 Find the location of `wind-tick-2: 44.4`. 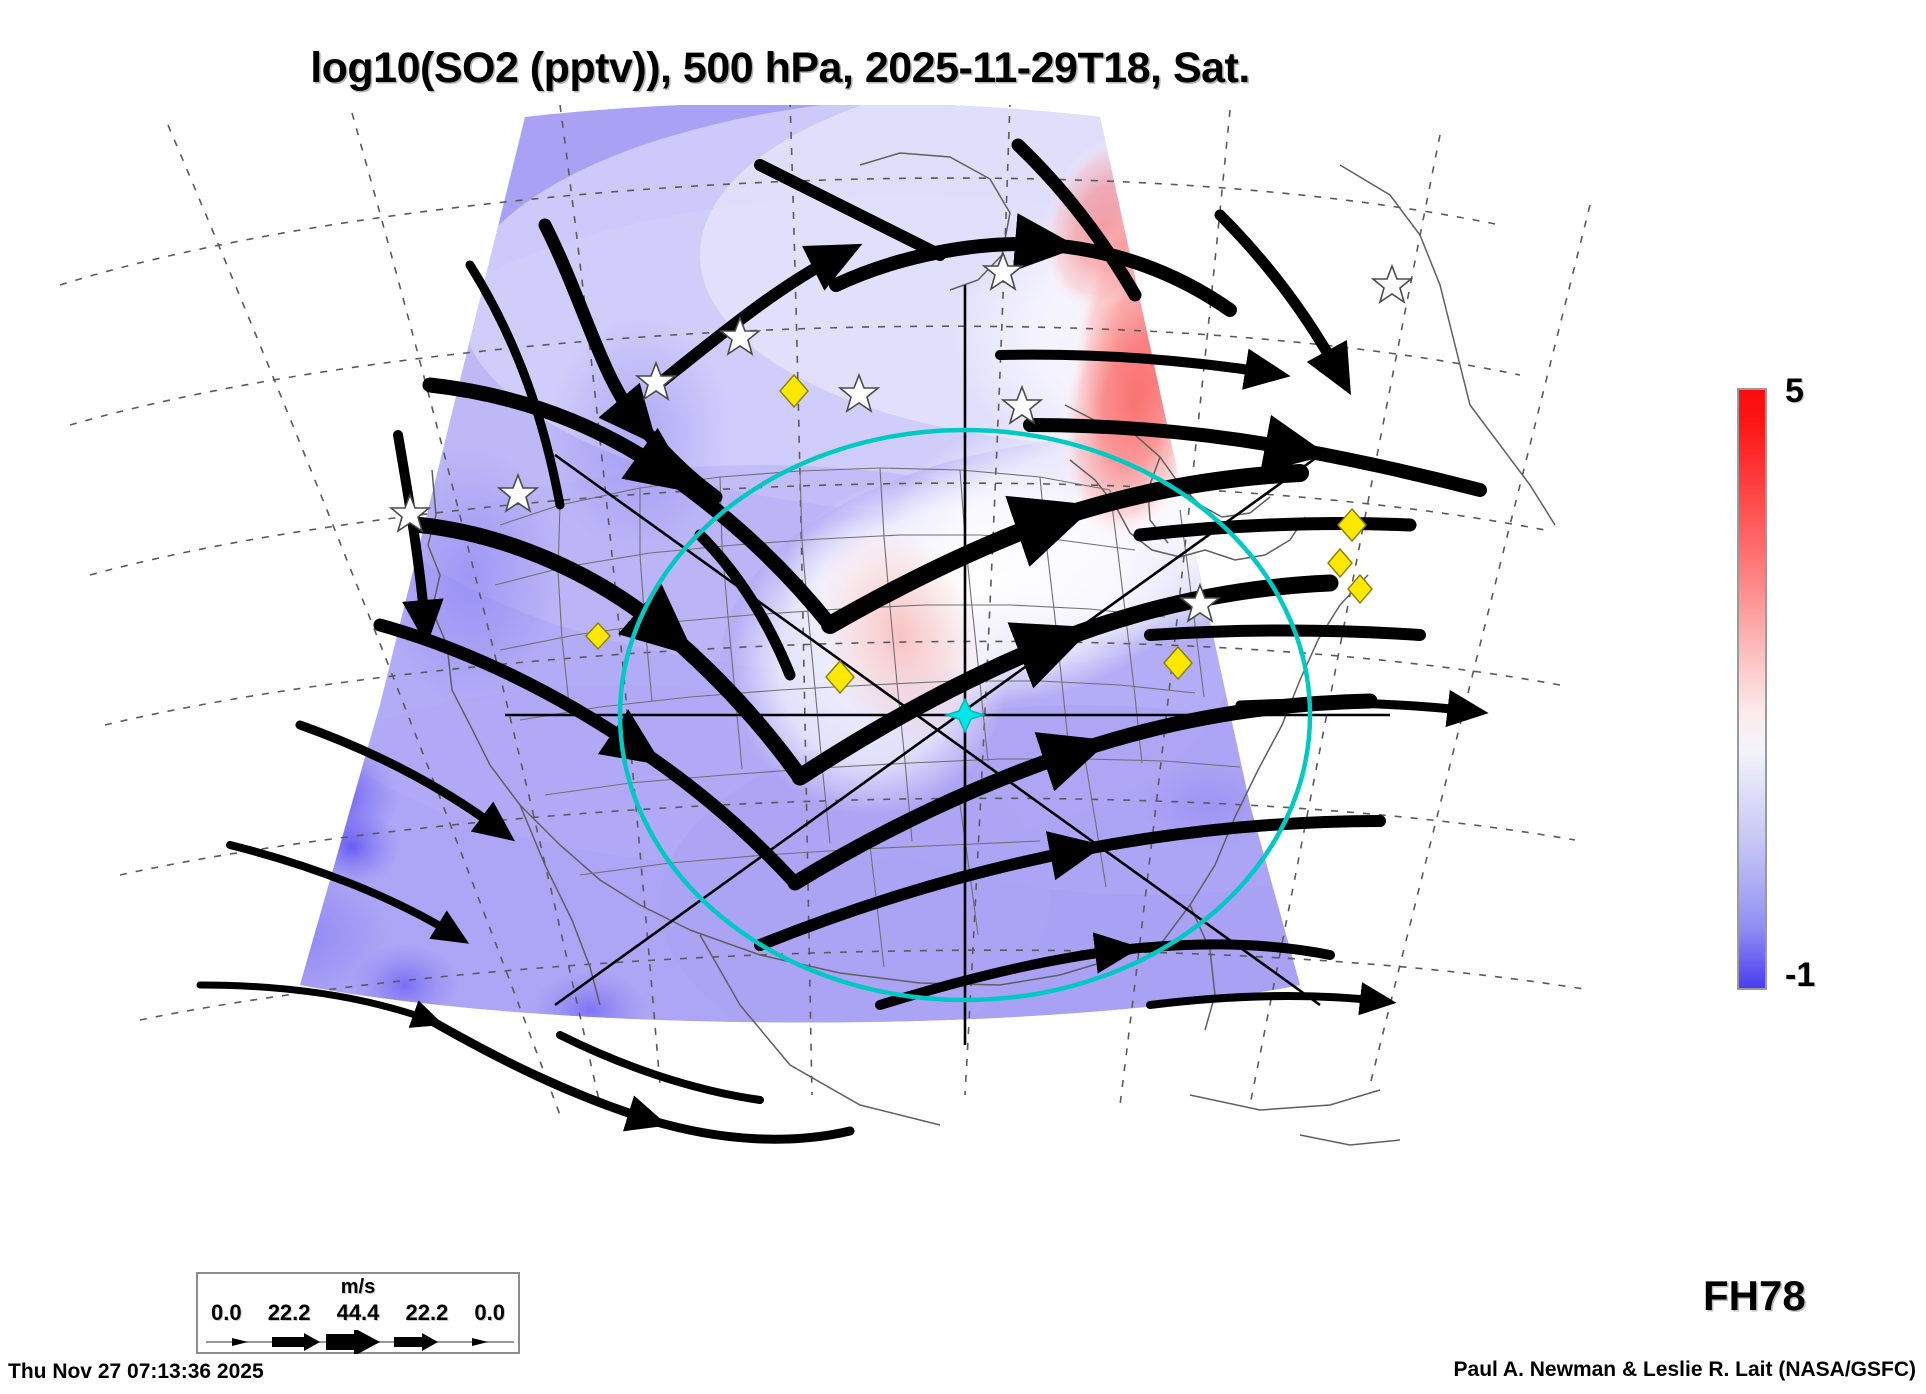

wind-tick-2: 44.4 is located at coordinates (358, 1312).